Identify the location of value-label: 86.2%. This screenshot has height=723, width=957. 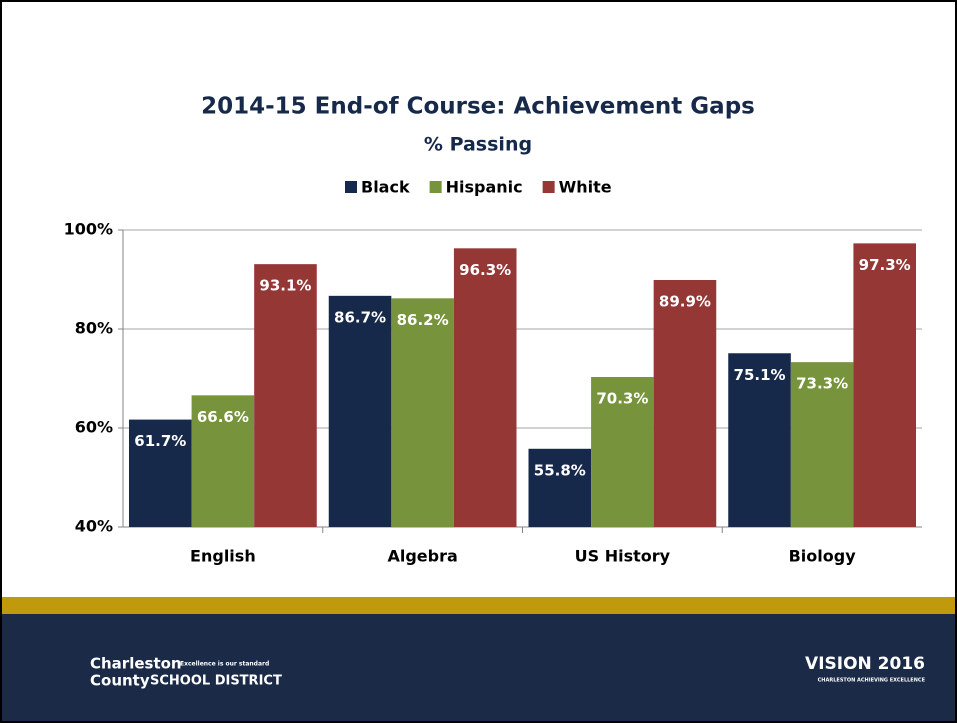
(423, 320).